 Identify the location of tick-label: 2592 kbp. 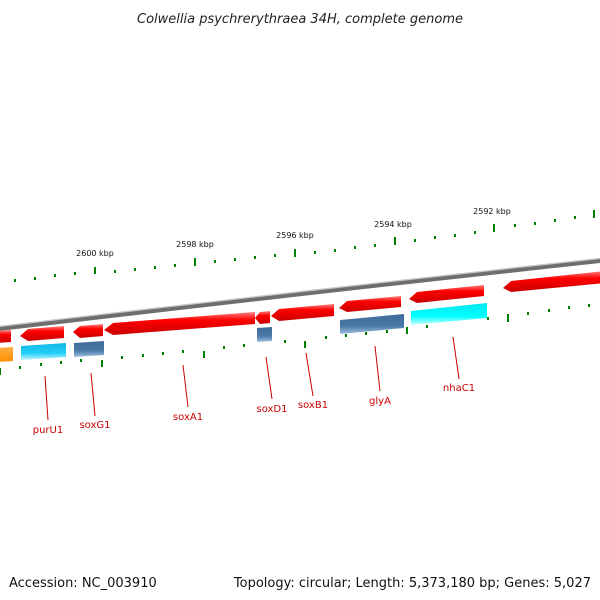
(492, 211).